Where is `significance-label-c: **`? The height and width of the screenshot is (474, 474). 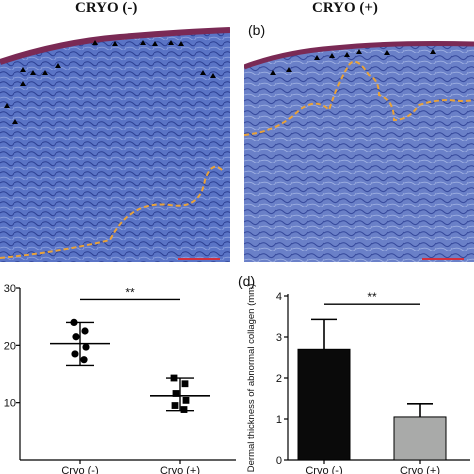 significance-label-c: ** is located at coordinates (130, 292).